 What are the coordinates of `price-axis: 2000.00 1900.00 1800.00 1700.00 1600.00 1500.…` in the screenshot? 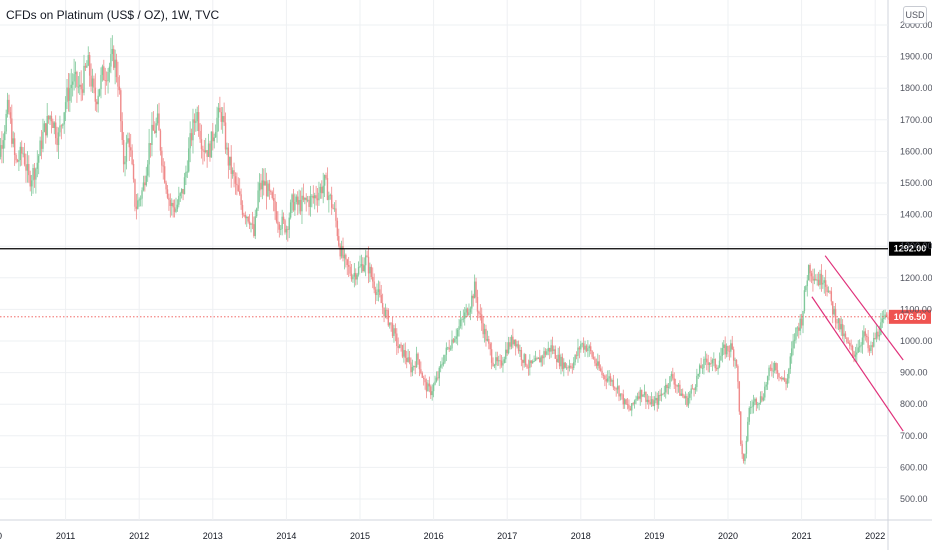 It's located at (916, 262).